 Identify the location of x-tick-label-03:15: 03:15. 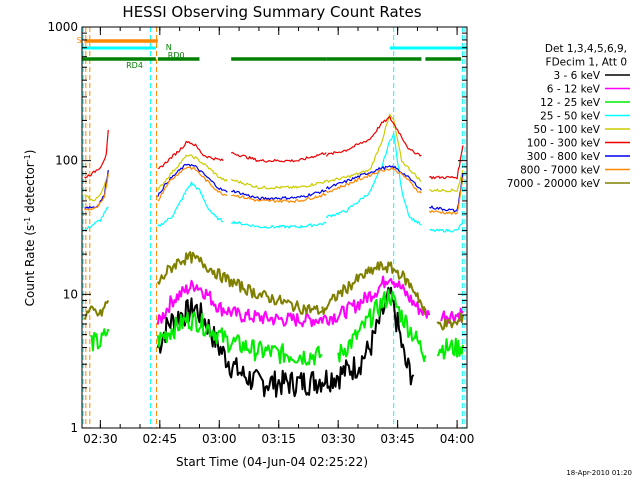
(278, 439).